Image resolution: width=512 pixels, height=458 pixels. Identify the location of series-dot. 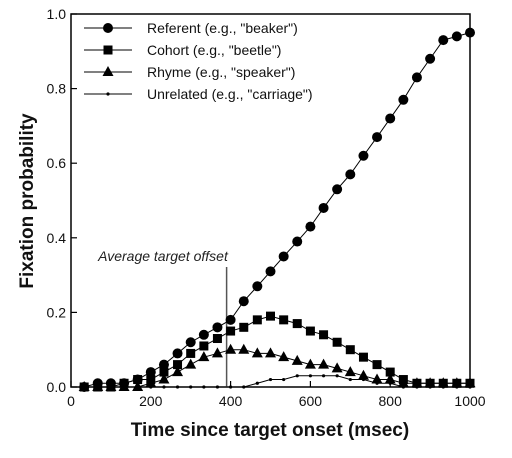
(277, 381).